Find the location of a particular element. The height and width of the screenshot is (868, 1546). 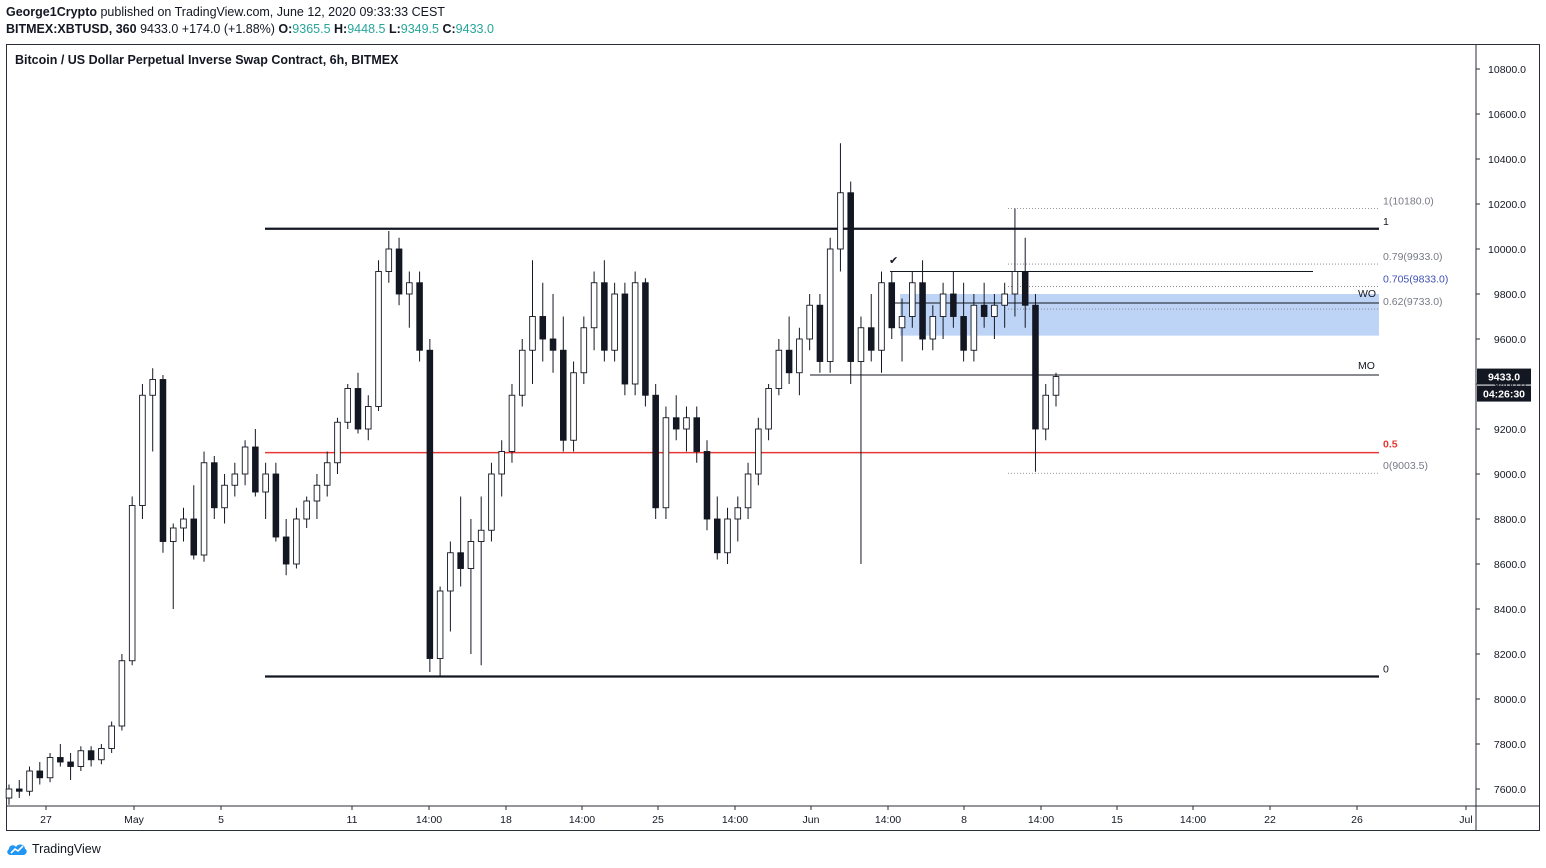

countdown-tag-bg is located at coordinates (1504, 393).